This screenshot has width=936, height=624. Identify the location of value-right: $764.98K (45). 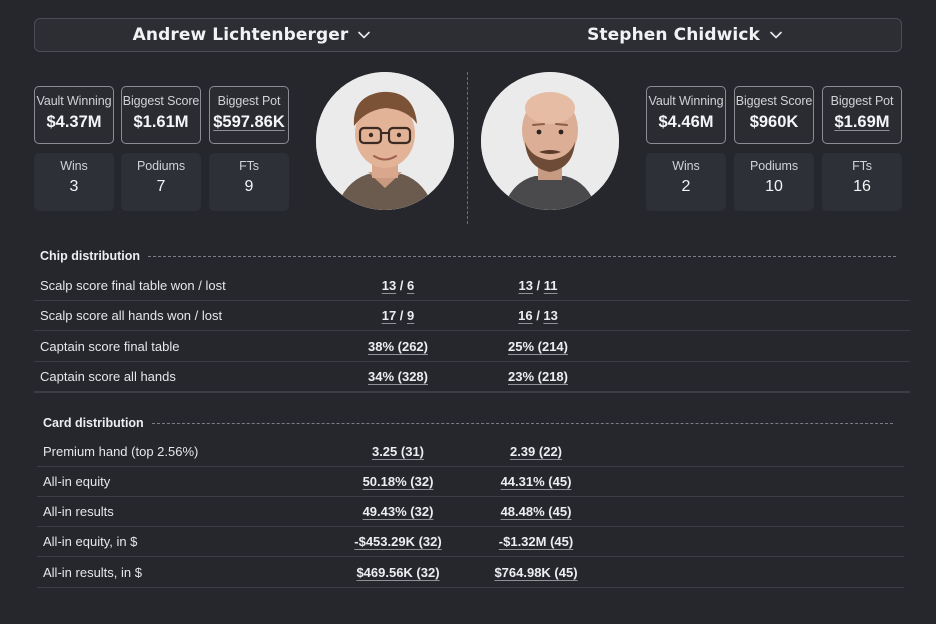
(536, 572).